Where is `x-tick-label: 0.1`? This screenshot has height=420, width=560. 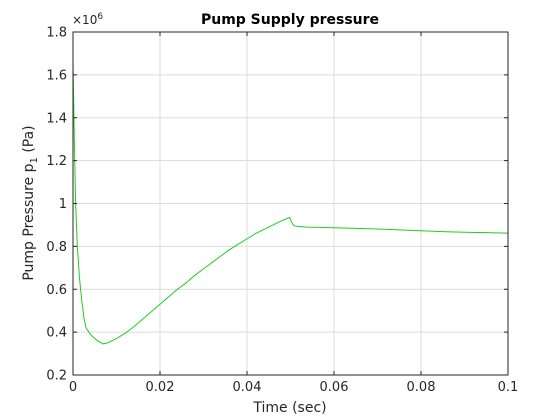 x-tick-label: 0.1 is located at coordinates (508, 387).